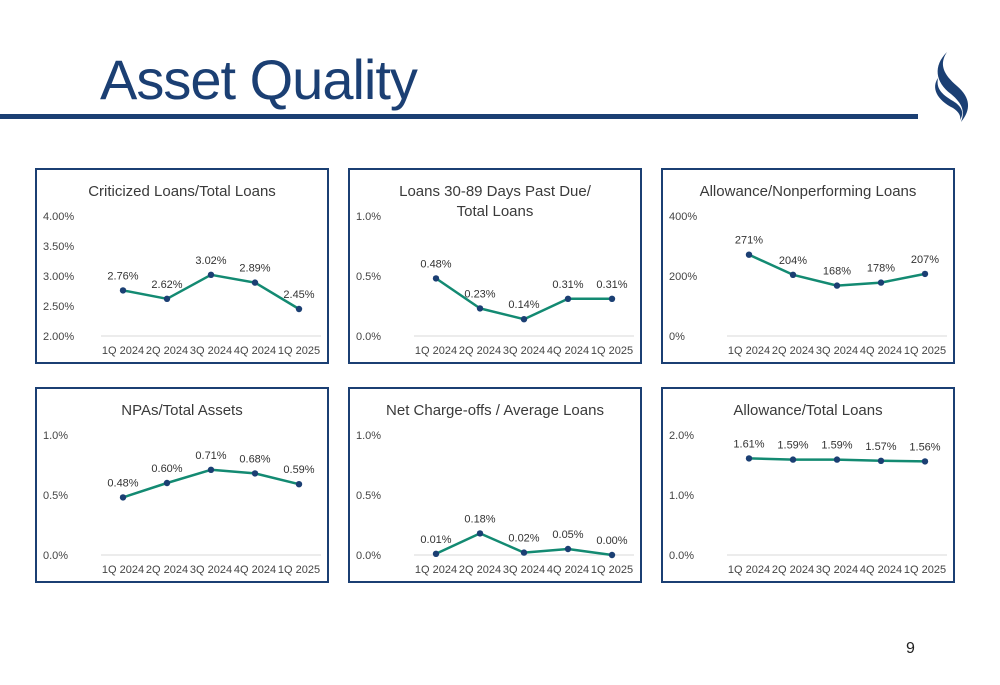 This screenshot has height=685, width=1000. What do you see at coordinates (58, 217) in the screenshot?
I see `y-tick-label: 4.00%` at bounding box center [58, 217].